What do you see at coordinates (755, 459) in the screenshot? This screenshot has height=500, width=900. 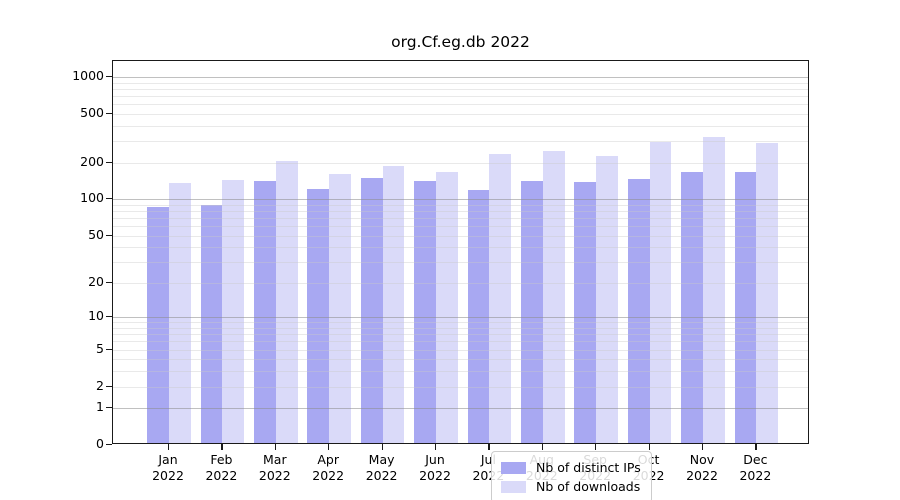 I see `x-label-month: Dec` at bounding box center [755, 459].